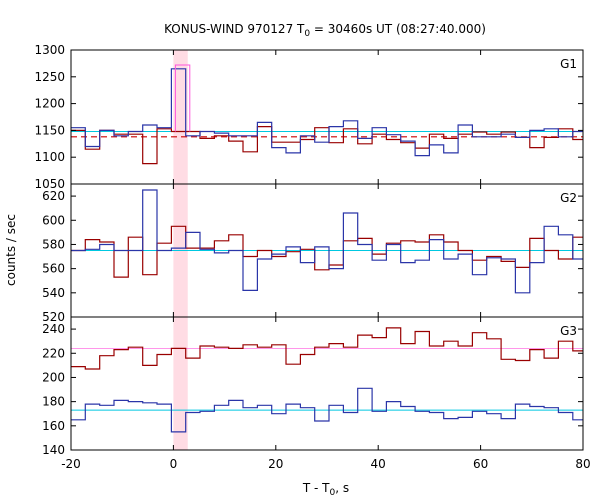 This screenshot has height=504, width=600. I want to click on x-tick-label: 60, so click(480, 464).